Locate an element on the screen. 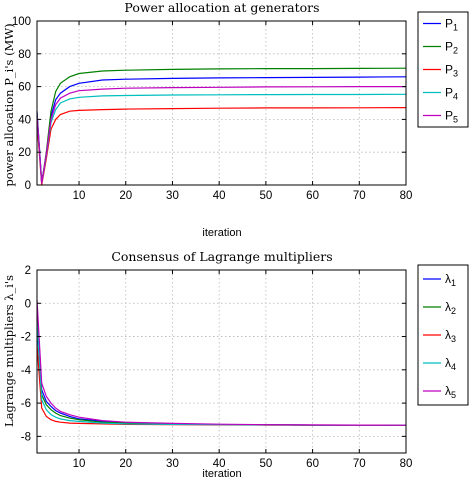  legend-entry: λ4 is located at coordinates (450, 364).